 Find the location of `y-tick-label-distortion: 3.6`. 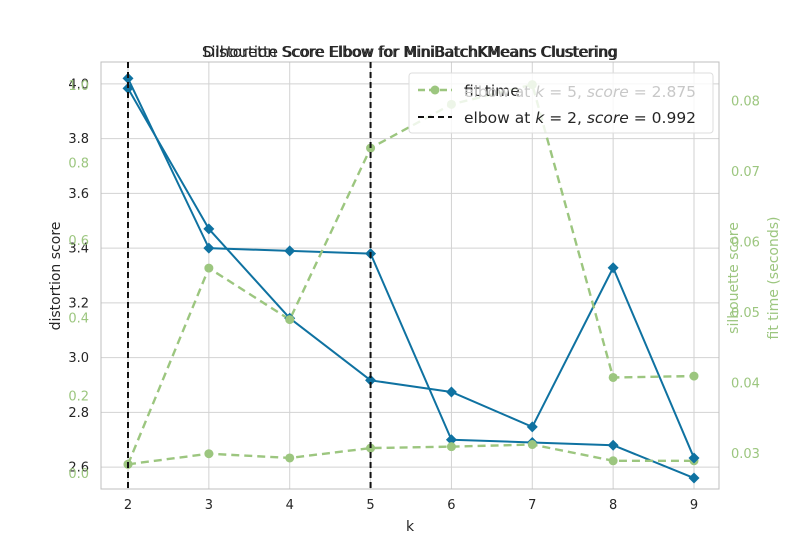

y-tick-label-distortion: 3.6 is located at coordinates (78, 194).